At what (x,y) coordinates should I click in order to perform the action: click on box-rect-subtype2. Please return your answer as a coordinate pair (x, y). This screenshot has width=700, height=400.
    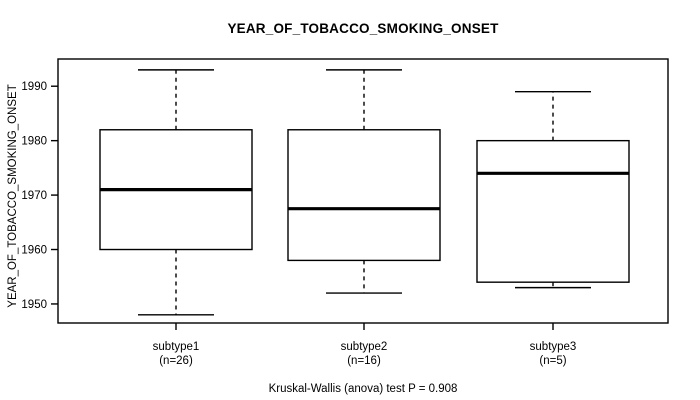
    Looking at the image, I should click on (364, 195).